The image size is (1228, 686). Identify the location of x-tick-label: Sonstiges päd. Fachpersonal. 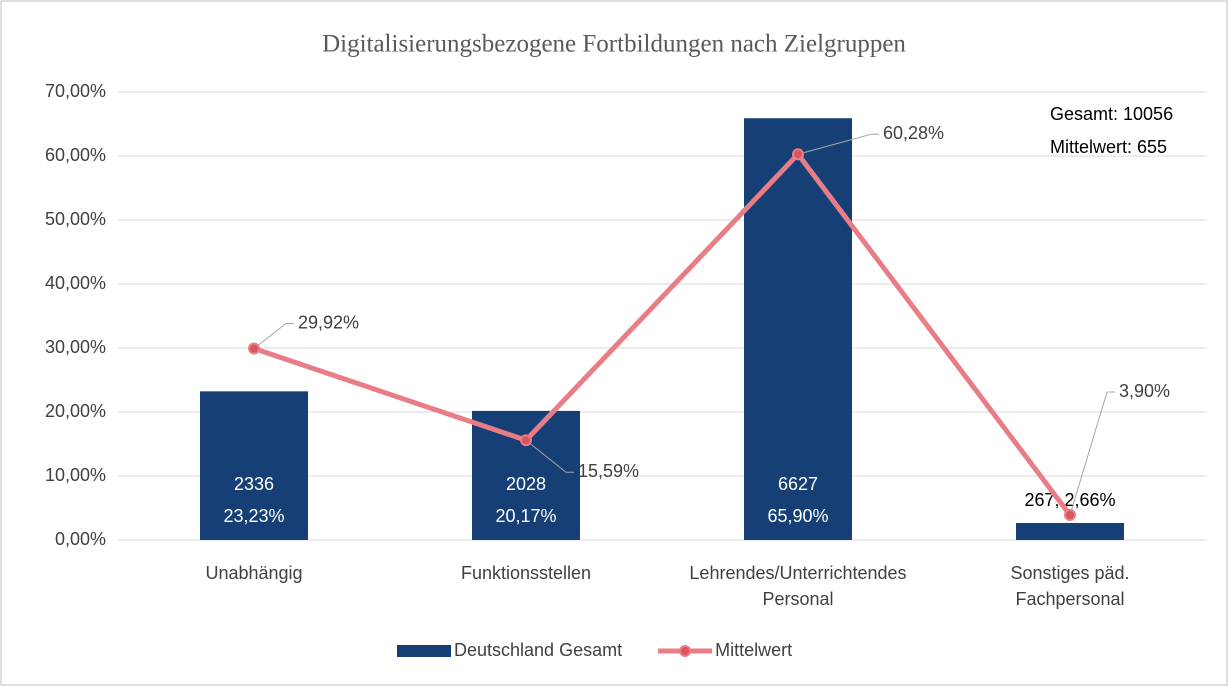
(1070, 586).